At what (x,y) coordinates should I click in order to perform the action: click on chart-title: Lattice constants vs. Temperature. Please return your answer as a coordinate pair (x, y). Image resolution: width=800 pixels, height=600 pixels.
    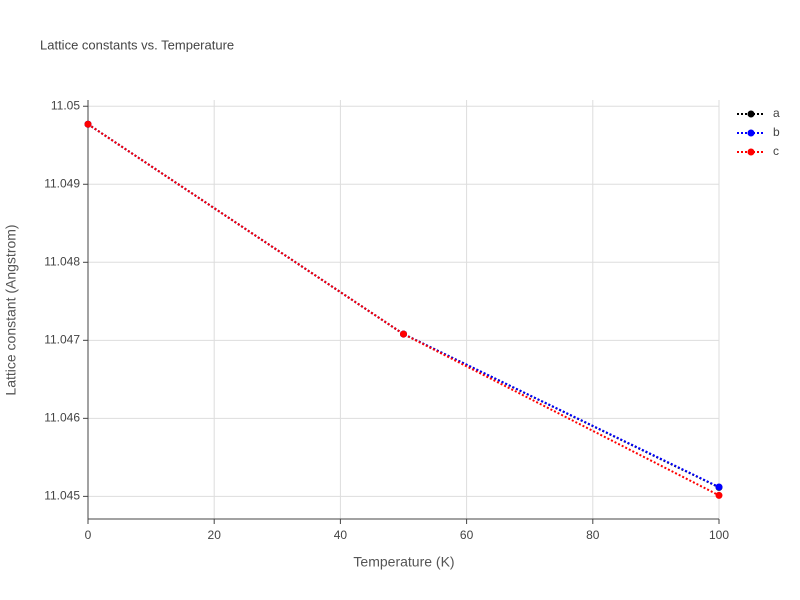
    Looking at the image, I should click on (137, 44).